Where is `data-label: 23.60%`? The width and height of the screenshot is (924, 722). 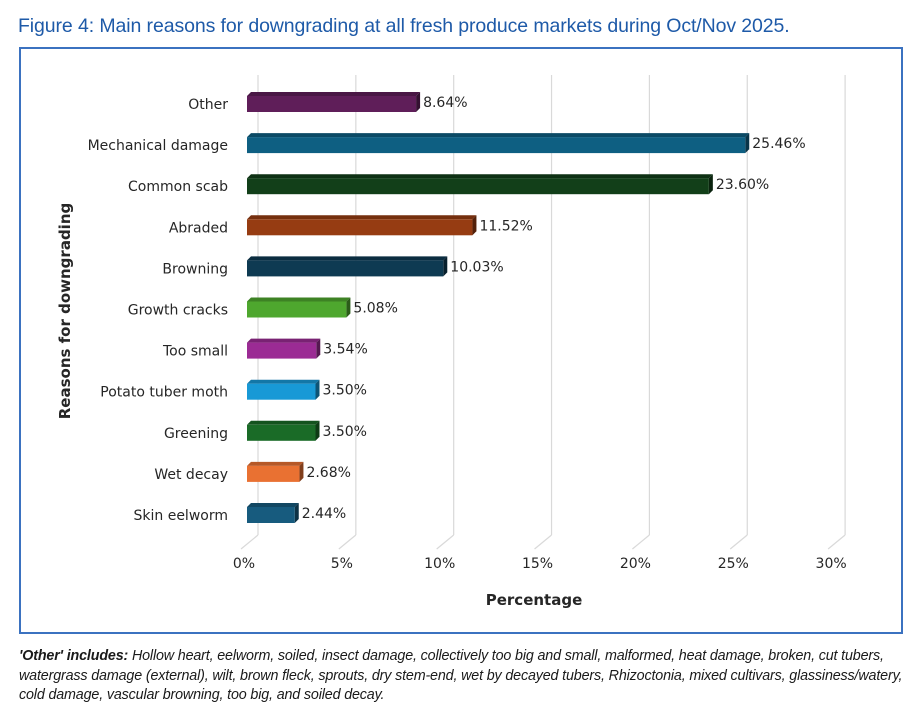 data-label: 23.60% is located at coordinates (742, 185).